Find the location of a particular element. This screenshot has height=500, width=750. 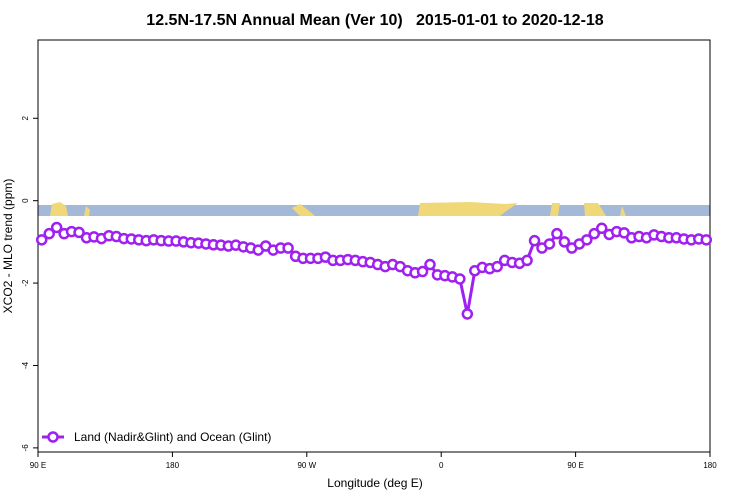

y-tick-label: -2 is located at coordinates (25, 283).